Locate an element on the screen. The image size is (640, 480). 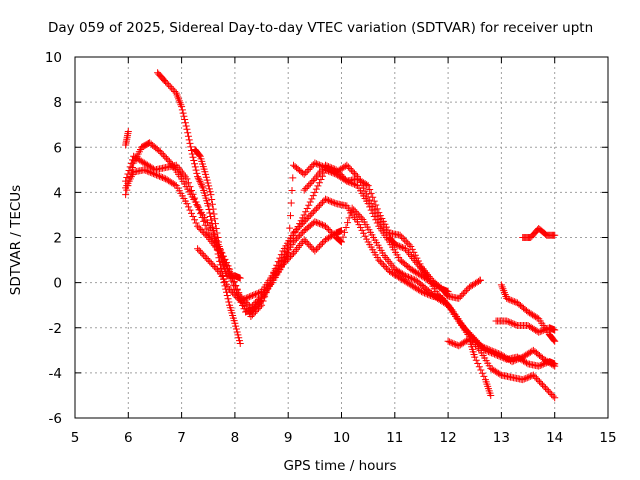
x-tick-label: 15 is located at coordinates (607, 438).